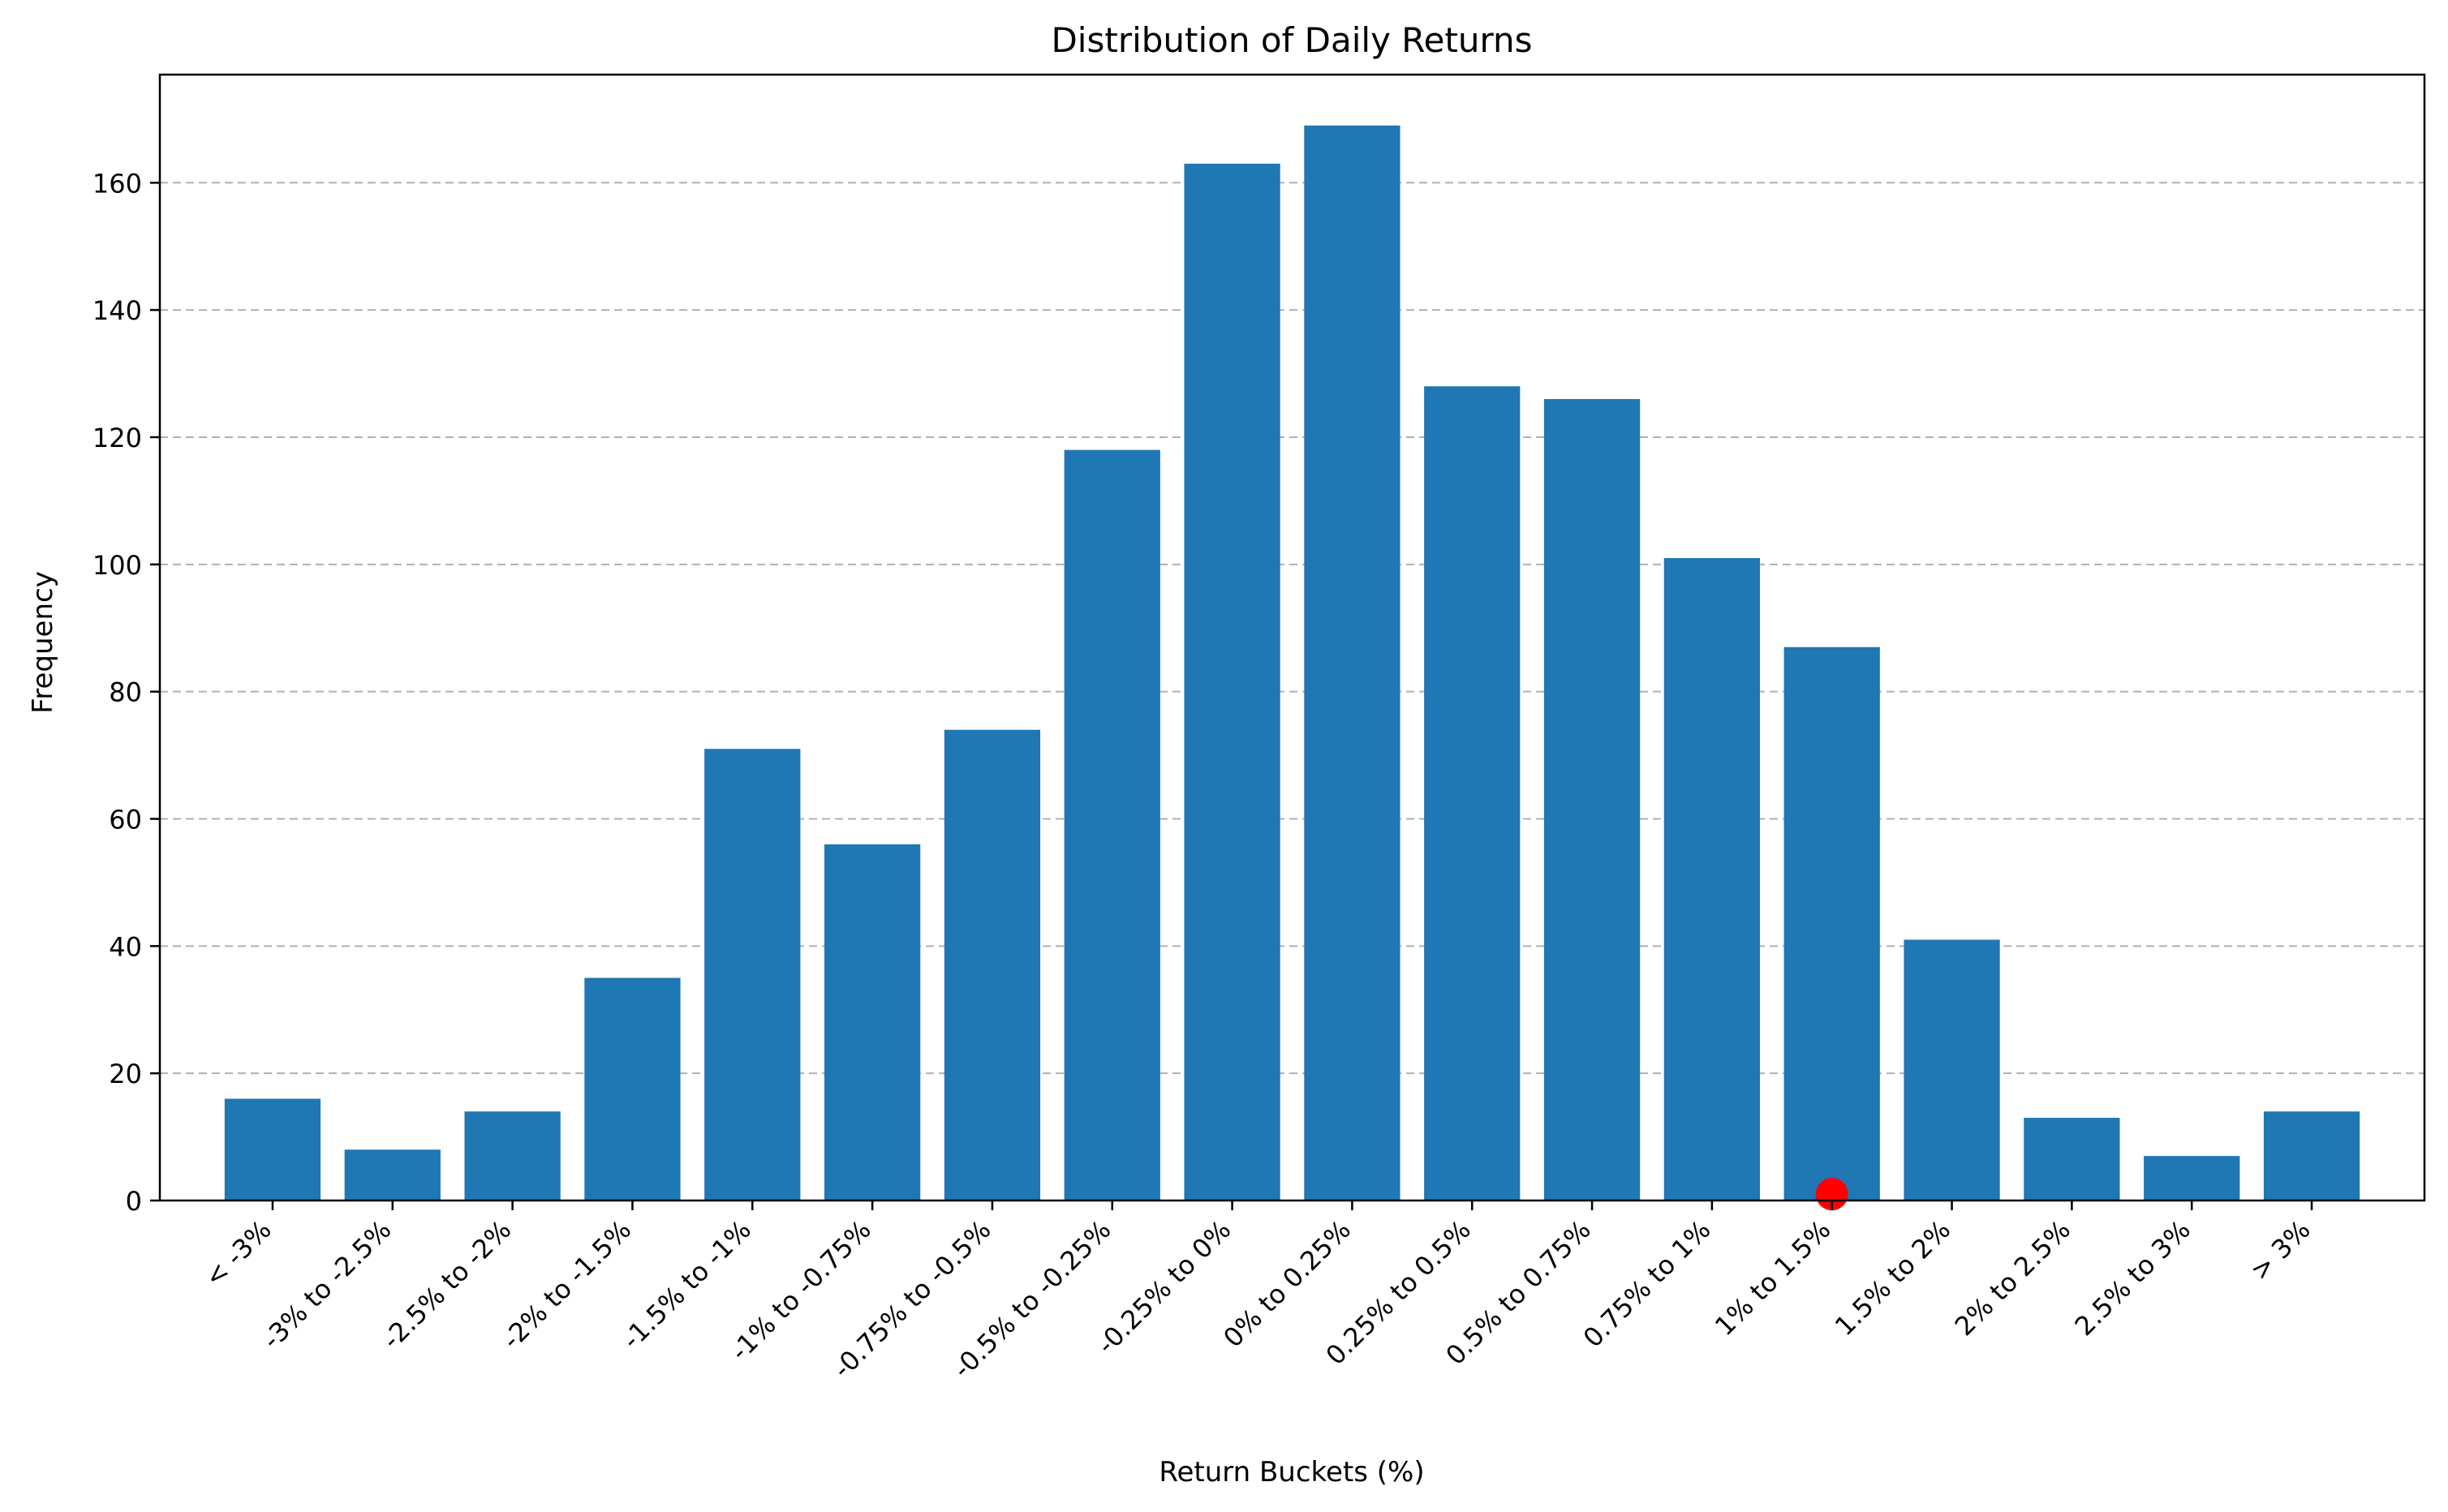 This screenshot has width=2448, height=1512. What do you see at coordinates (126, 1074) in the screenshot?
I see `y-tick-label: 20` at bounding box center [126, 1074].